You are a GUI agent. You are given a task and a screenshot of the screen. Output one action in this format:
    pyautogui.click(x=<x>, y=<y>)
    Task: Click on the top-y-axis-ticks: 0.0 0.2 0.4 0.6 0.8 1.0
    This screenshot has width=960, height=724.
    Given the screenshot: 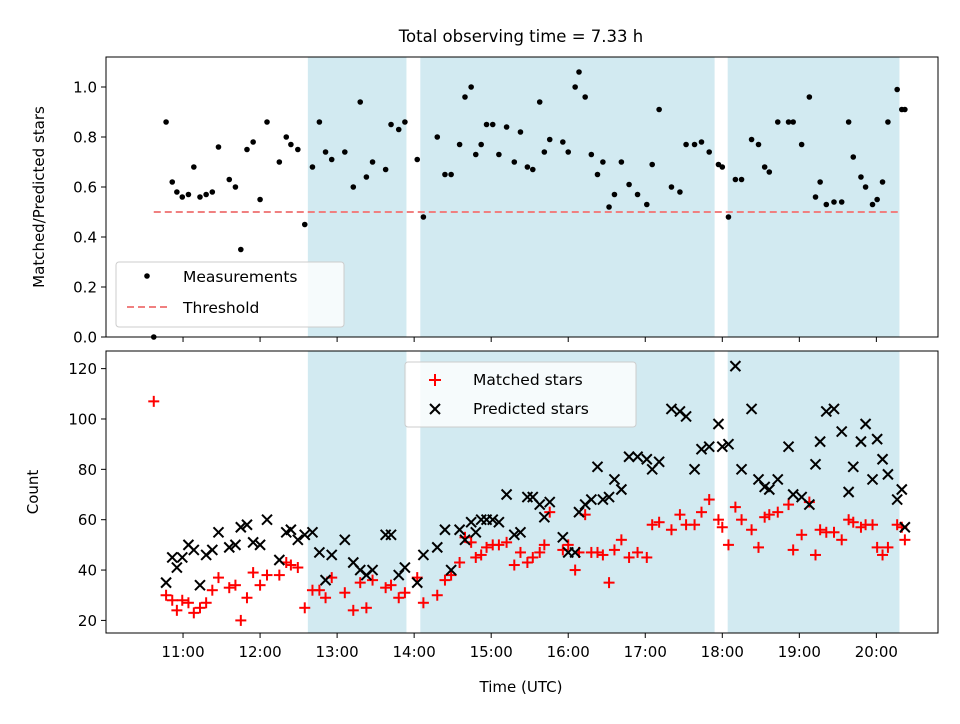 What is the action you would take?
    pyautogui.click(x=89, y=213)
    